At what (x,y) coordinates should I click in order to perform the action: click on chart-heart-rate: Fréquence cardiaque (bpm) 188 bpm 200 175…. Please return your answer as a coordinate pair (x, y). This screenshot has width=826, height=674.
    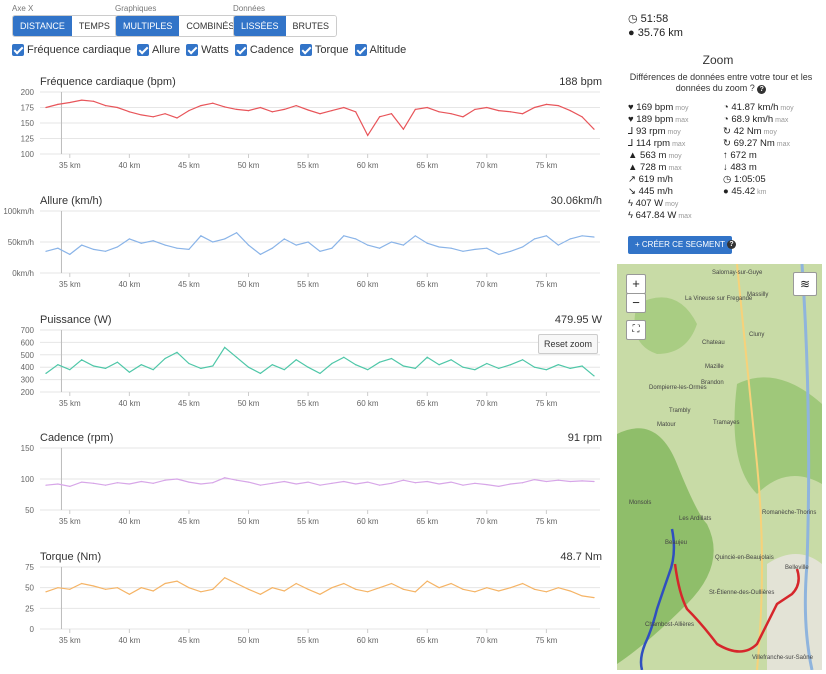
    Looking at the image, I should click on (306, 128).